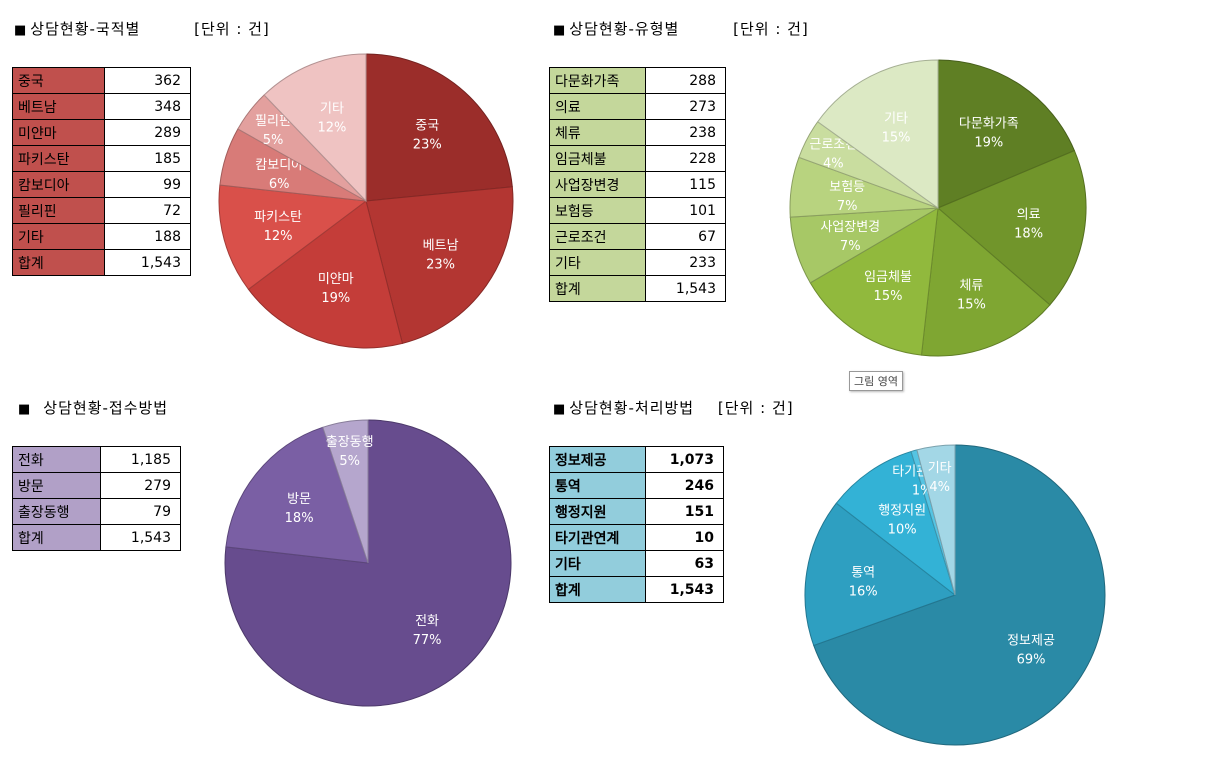 This screenshot has width=1207, height=761. I want to click on slice-percent-label: 4%, so click(833, 164).